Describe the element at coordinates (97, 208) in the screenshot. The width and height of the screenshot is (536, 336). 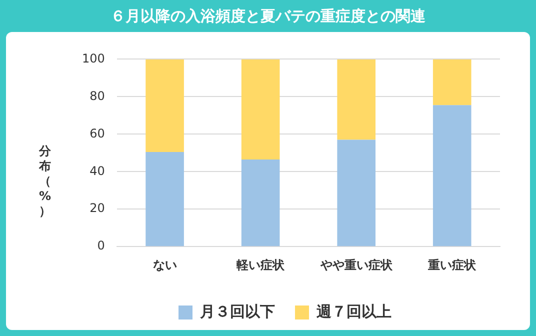
I see `y-tick-label: 20` at that location.